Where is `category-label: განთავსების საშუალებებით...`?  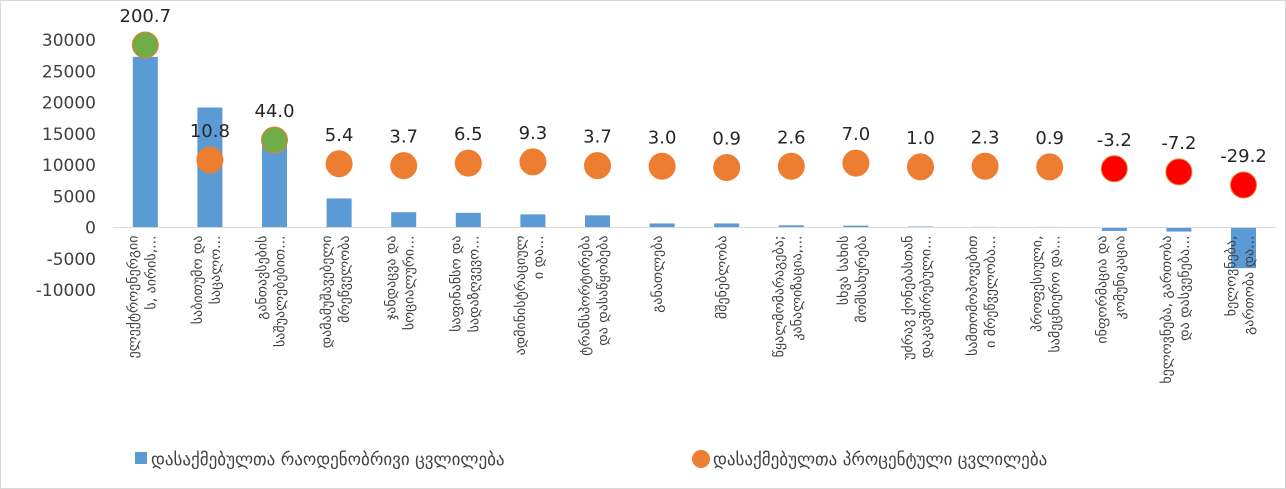 category-label: განთავსების საშუალებებით... is located at coordinates (272, 292).